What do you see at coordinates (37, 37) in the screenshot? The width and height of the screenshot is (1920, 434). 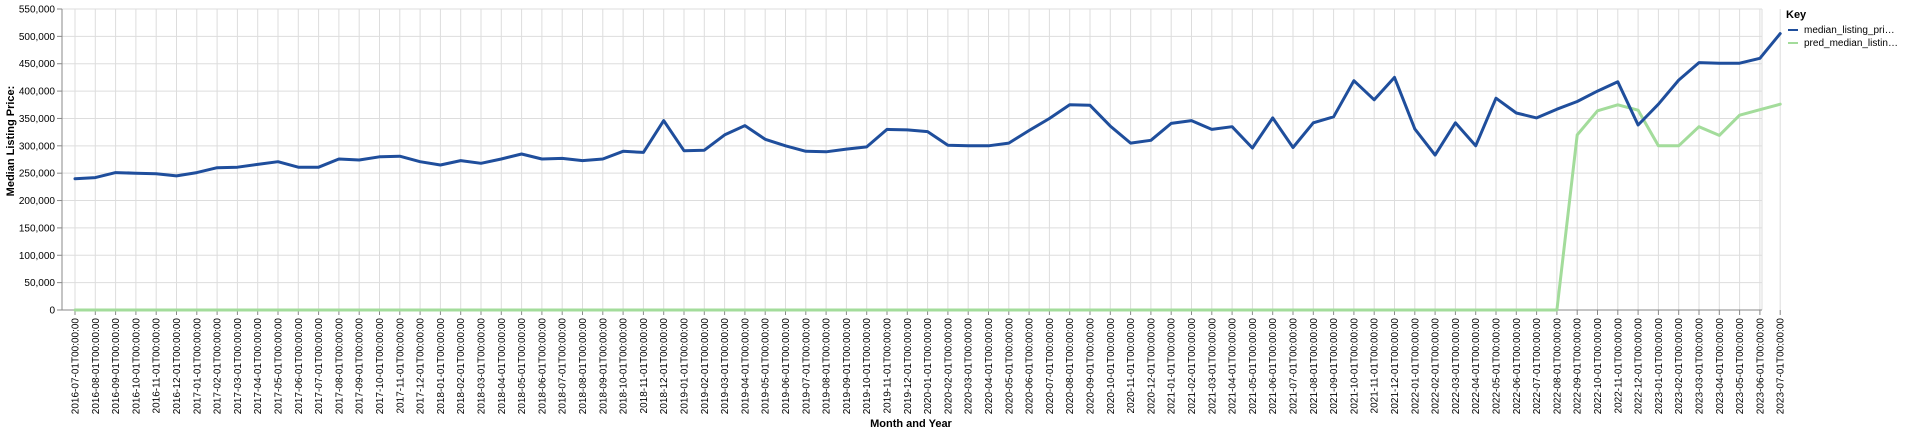 I see `y-tick-label: 500,000` at bounding box center [37, 37].